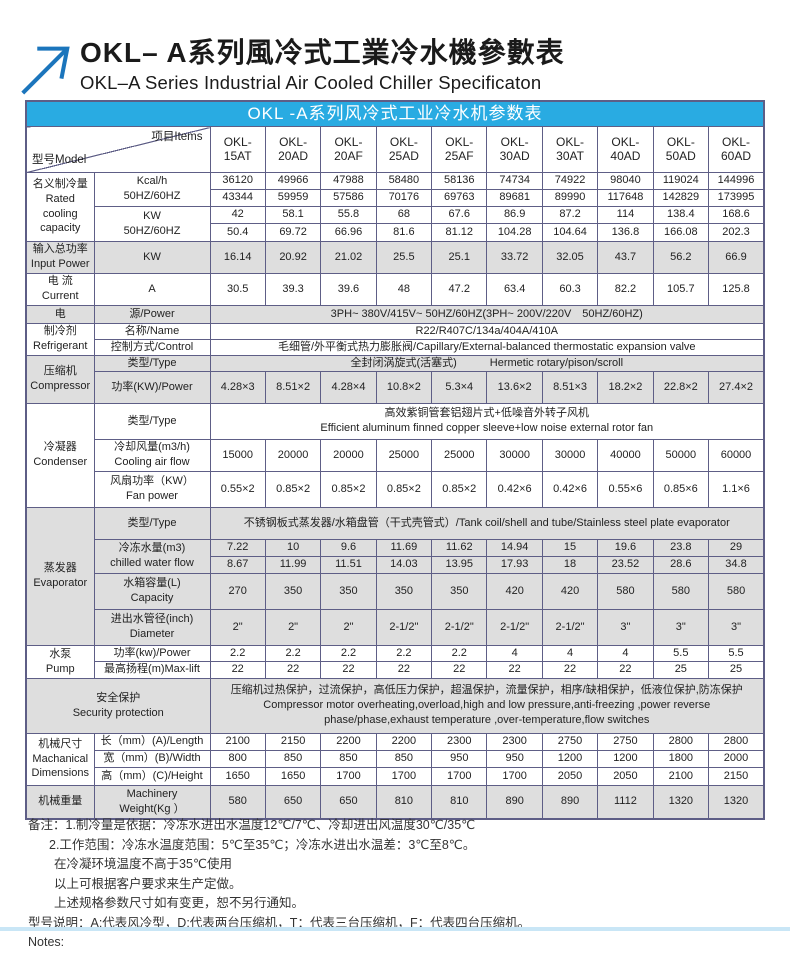 The image size is (790, 953). I want to click on value-cell: 11.51, so click(348, 564).